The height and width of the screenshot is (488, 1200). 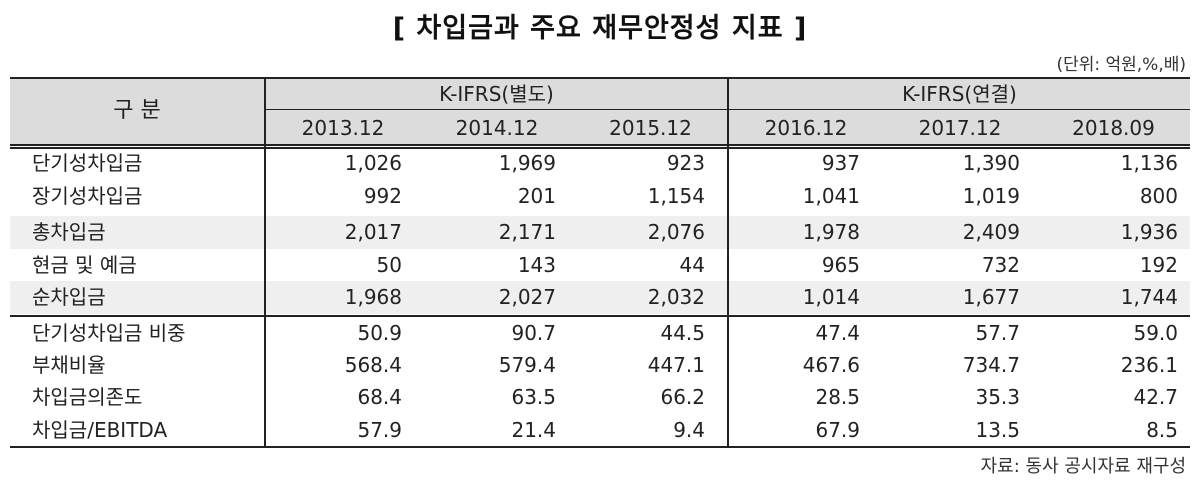 What do you see at coordinates (840, 163) in the screenshot?
I see `cell-value: 937` at bounding box center [840, 163].